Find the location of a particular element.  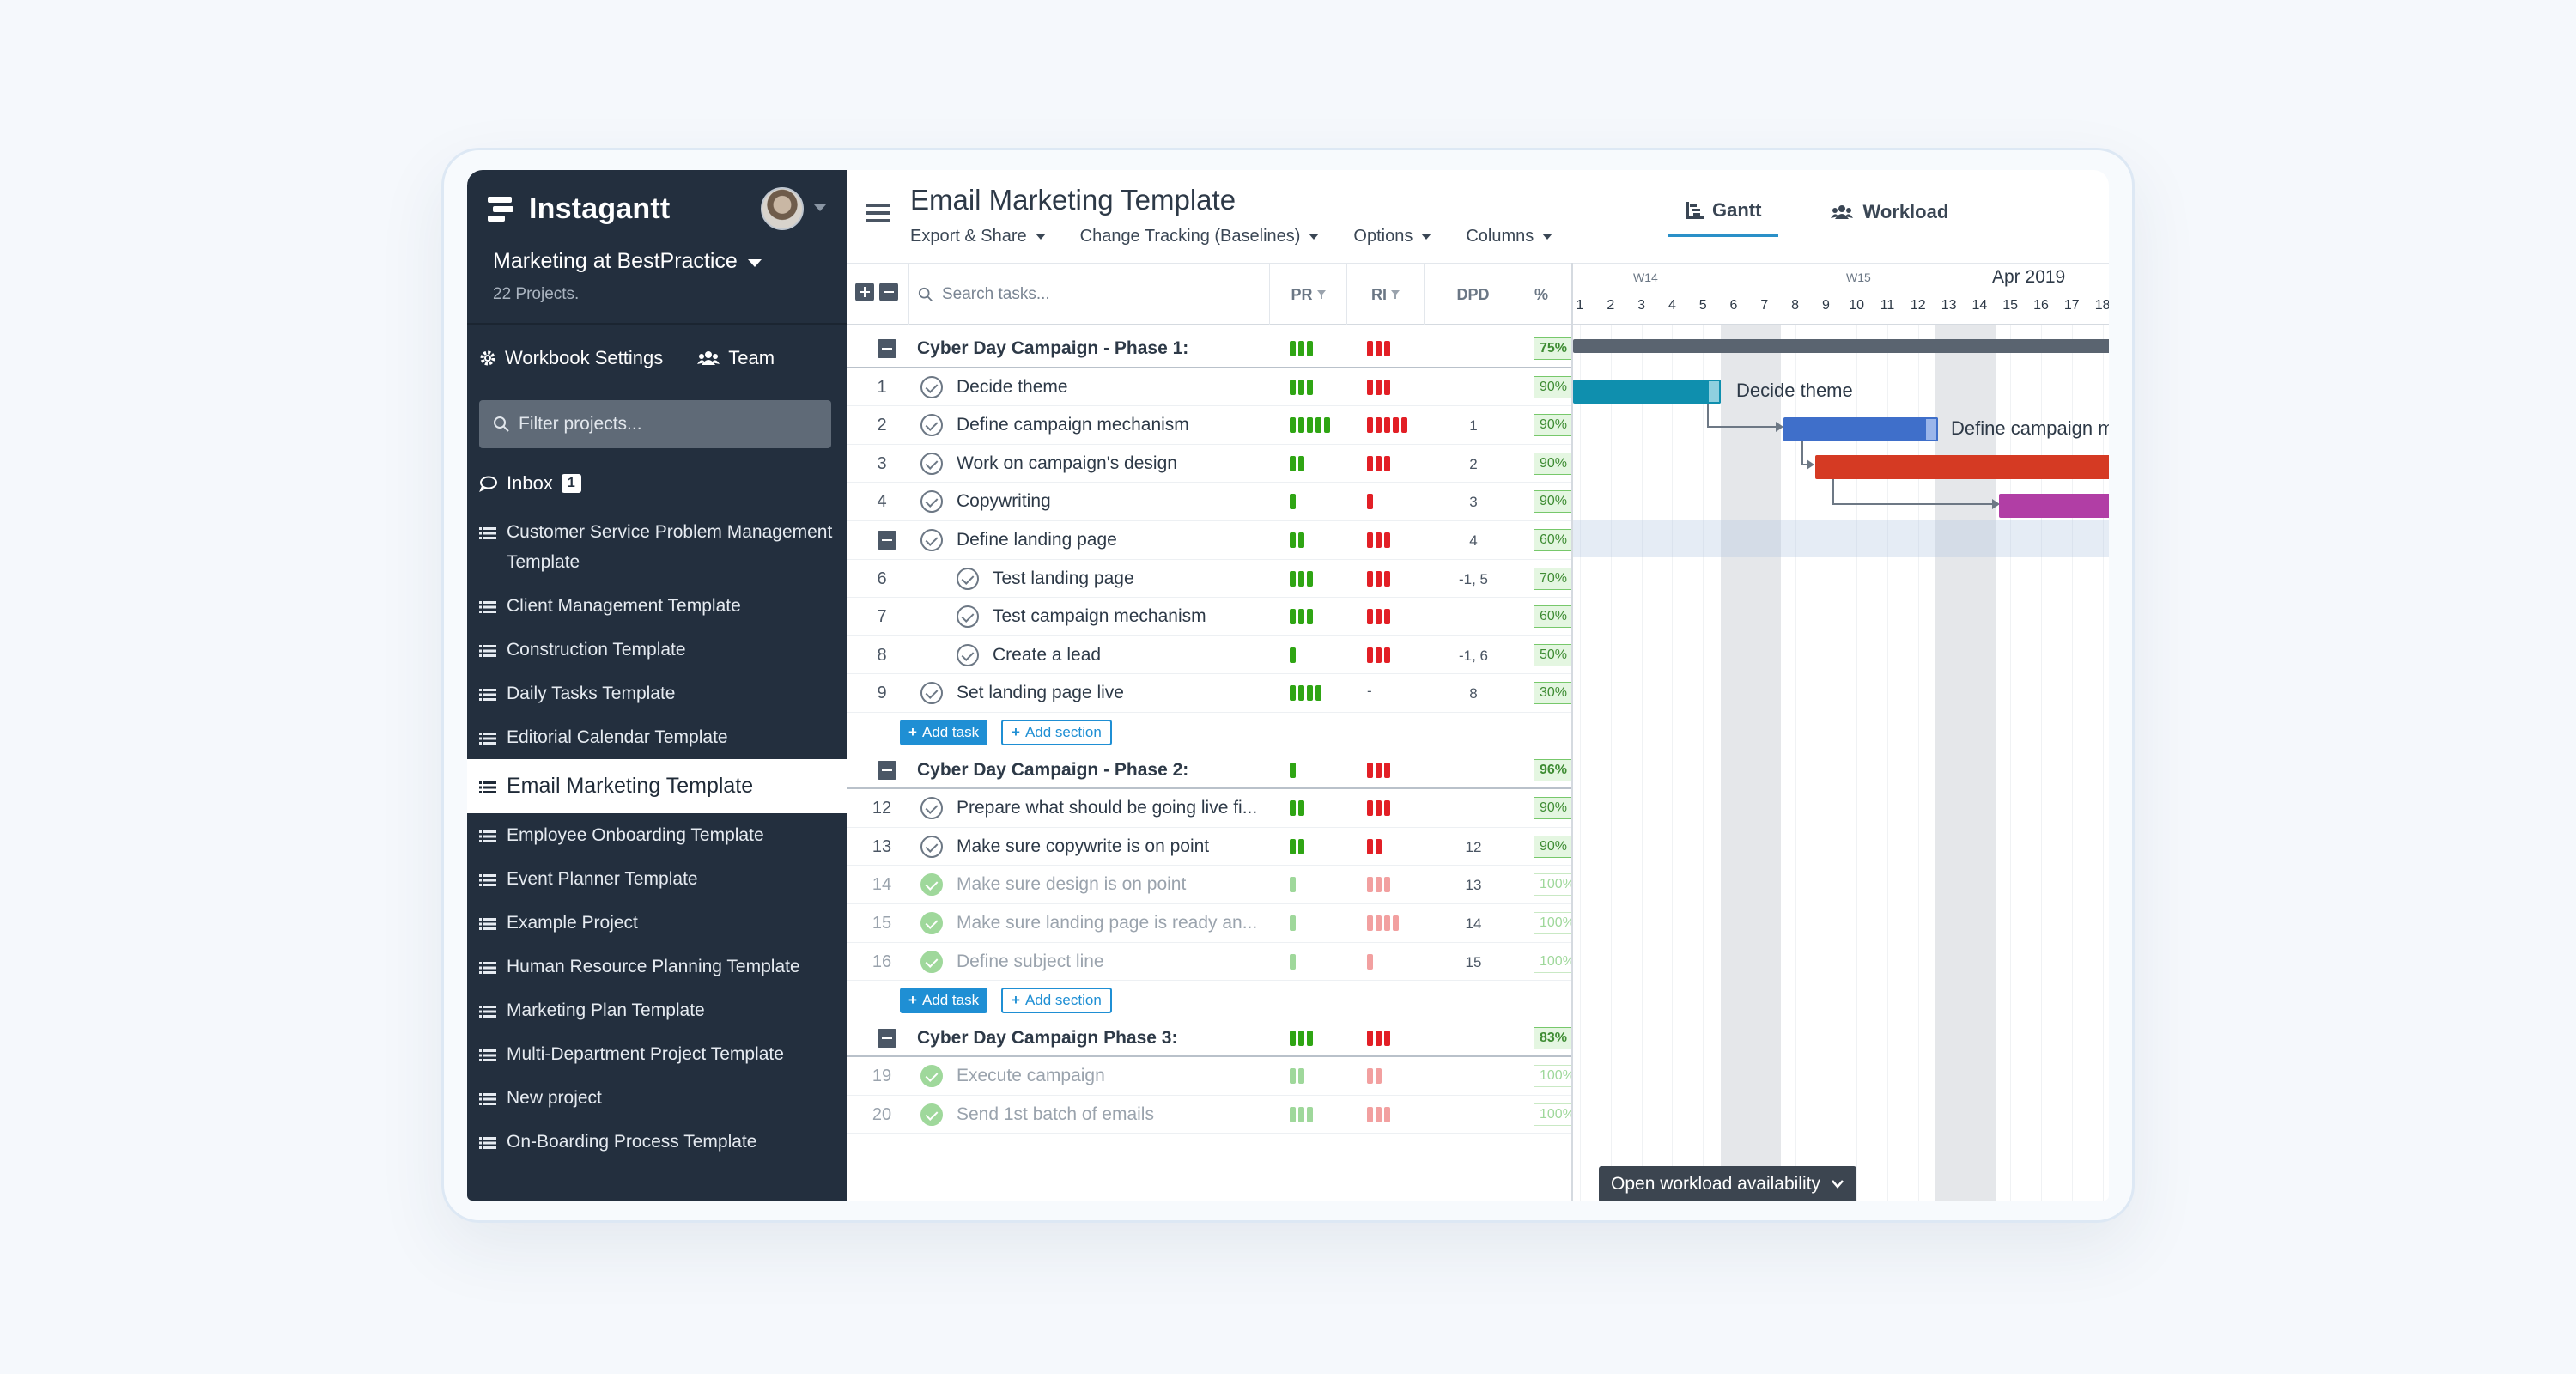

section-row: Cyber Day Campaign Phase 3: 83% is located at coordinates (1209, 1038).